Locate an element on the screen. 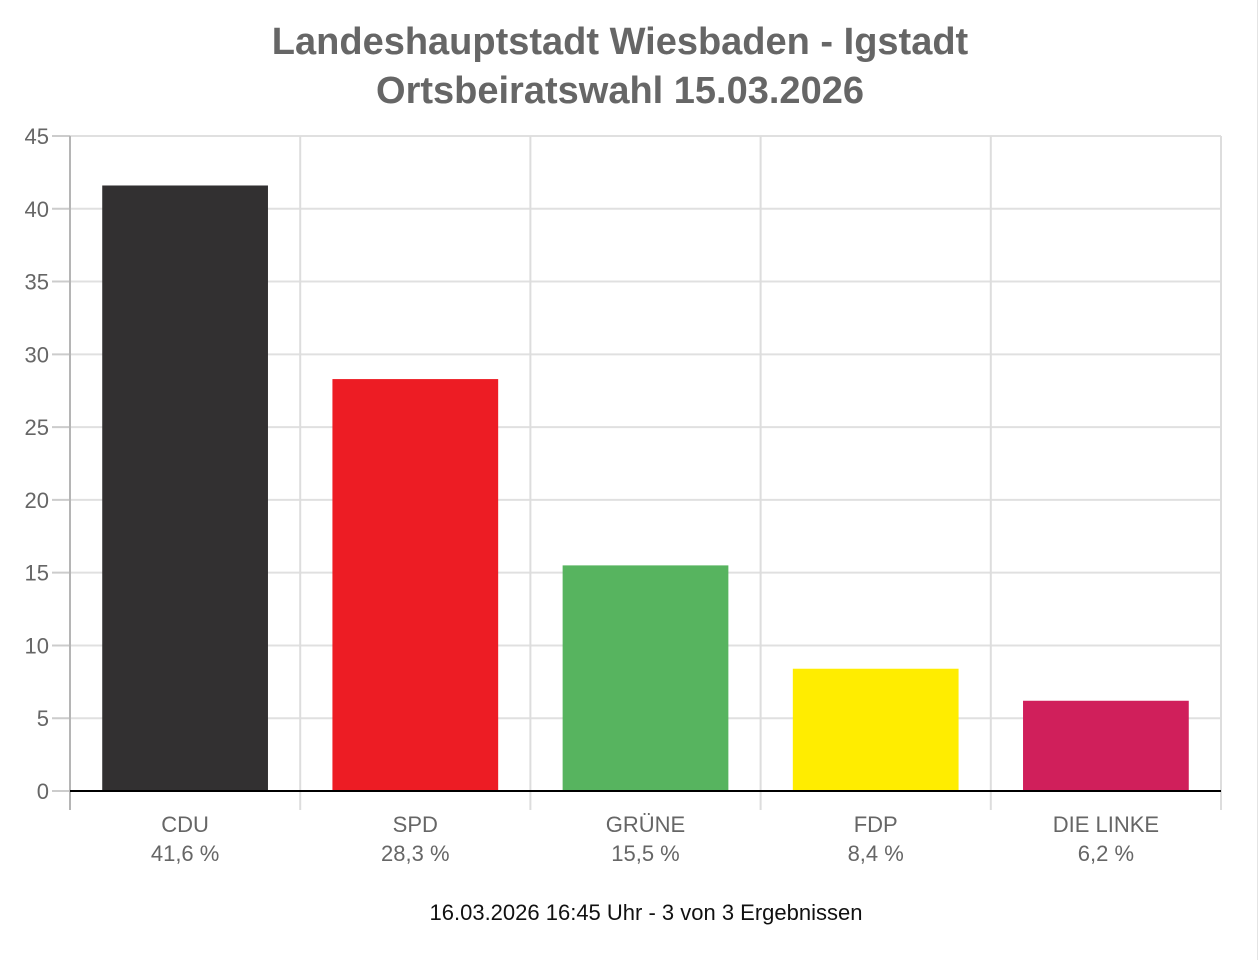  x-tick-label: SPD is located at coordinates (415, 824).